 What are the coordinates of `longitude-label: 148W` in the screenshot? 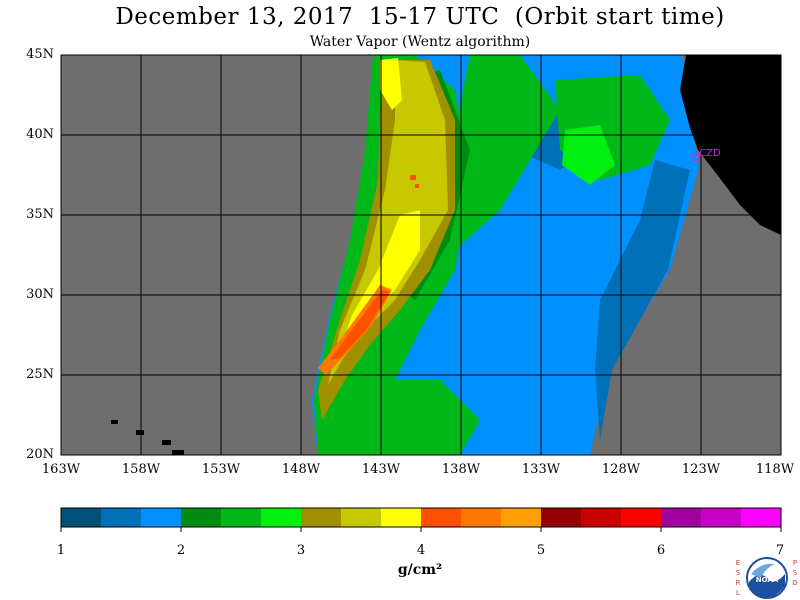 It's located at (301, 469).